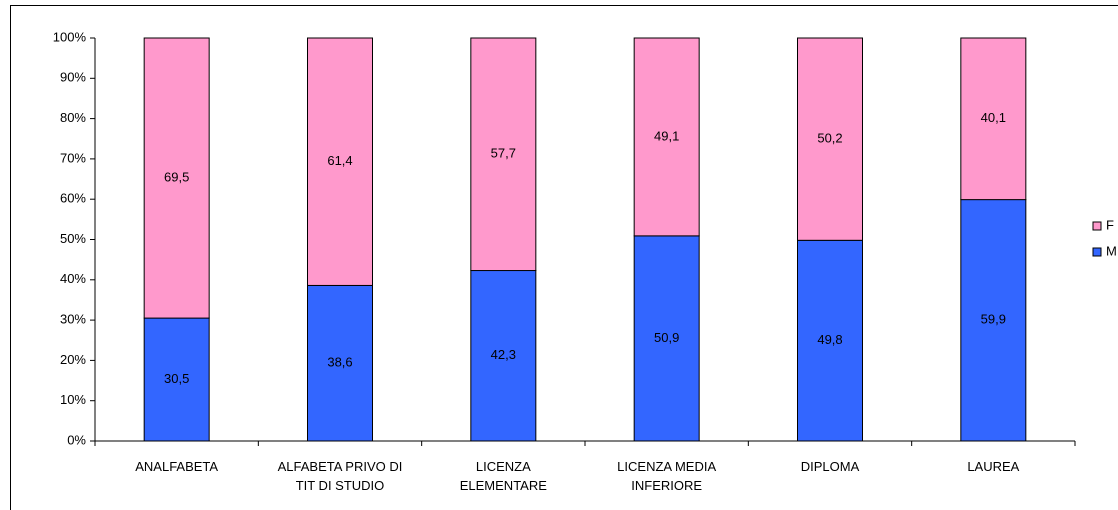  Describe the element at coordinates (73, 157) in the screenshot. I see `y-tick-label: 70%` at that location.